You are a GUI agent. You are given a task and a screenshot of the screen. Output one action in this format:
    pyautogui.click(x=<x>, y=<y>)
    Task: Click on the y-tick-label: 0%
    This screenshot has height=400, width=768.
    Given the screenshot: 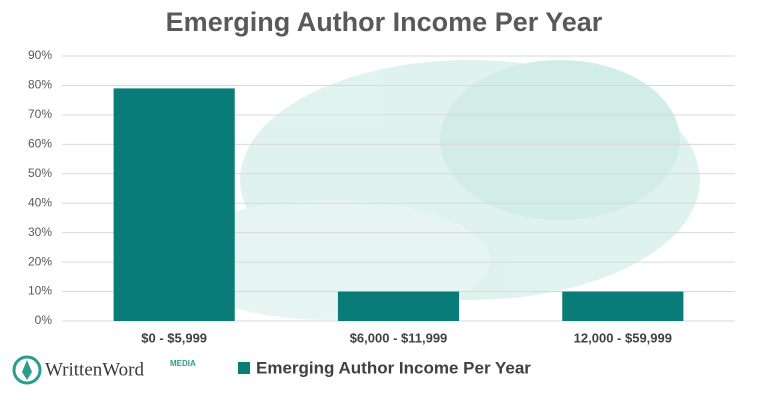 What is the action you would take?
    pyautogui.click(x=44, y=320)
    